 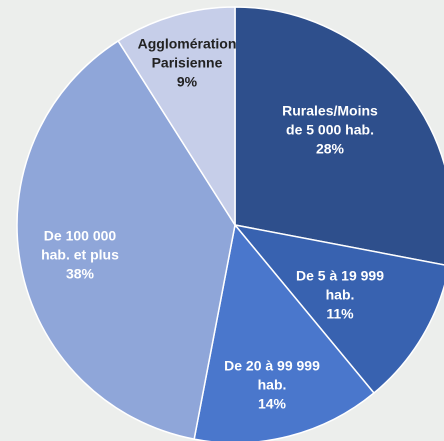 I want to click on value-label: 38%, so click(x=80, y=273).